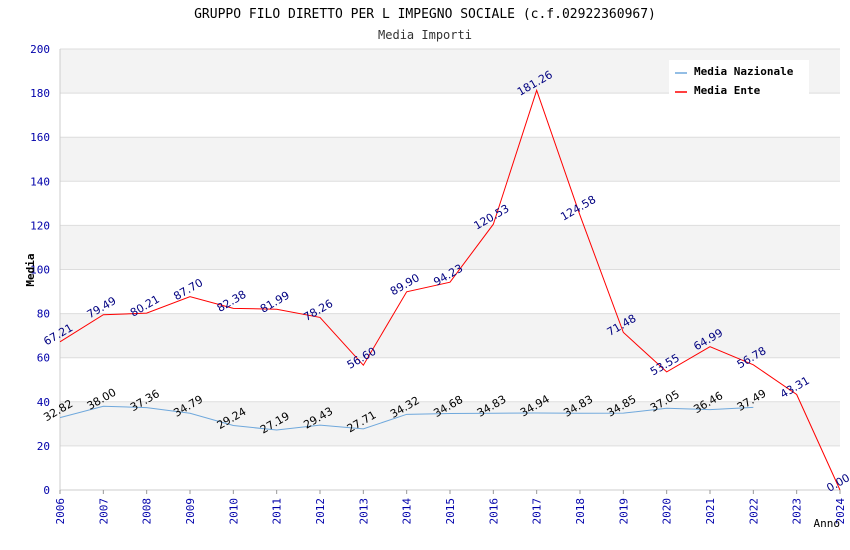  Describe the element at coordinates (744, 71) in the screenshot. I see `legend-label-media-nazionale: Media Nazionale` at that location.